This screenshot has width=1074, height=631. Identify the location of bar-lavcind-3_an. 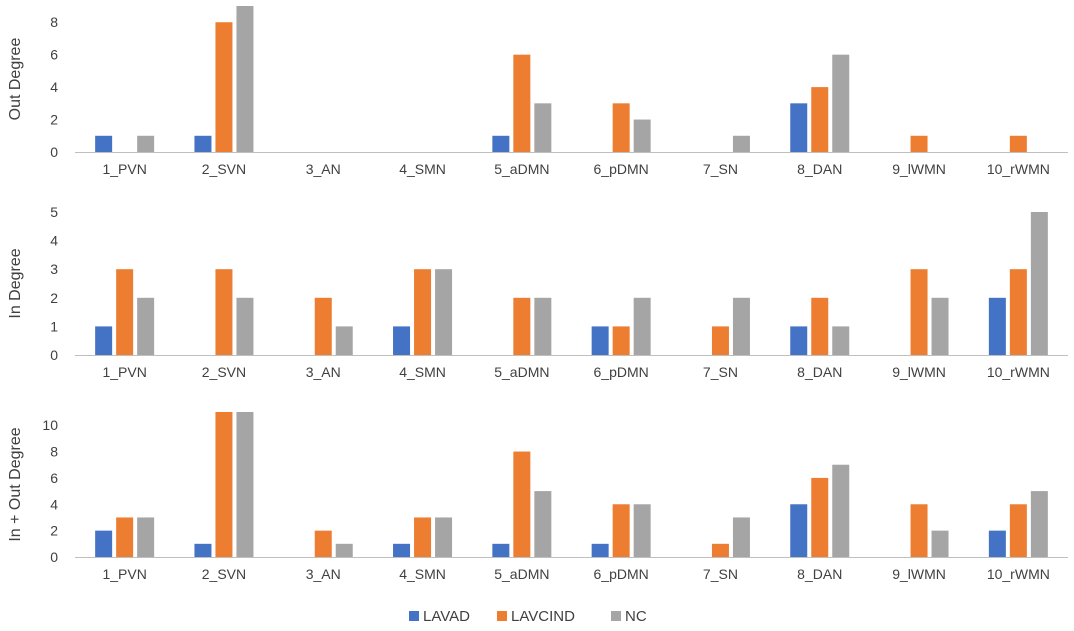
(323, 326).